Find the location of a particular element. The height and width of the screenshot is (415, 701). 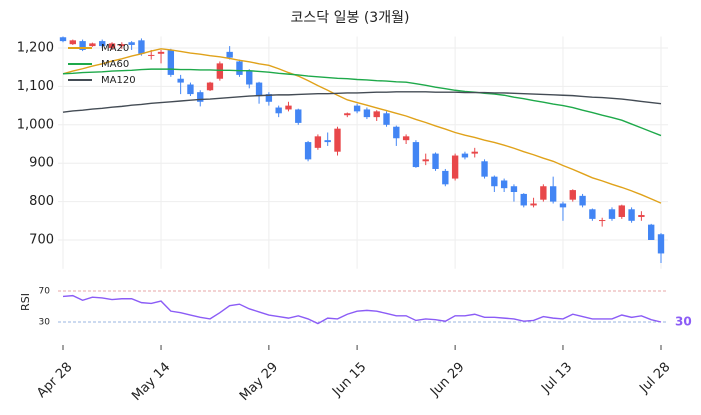

ma-line is located at coordinates (362, 102).